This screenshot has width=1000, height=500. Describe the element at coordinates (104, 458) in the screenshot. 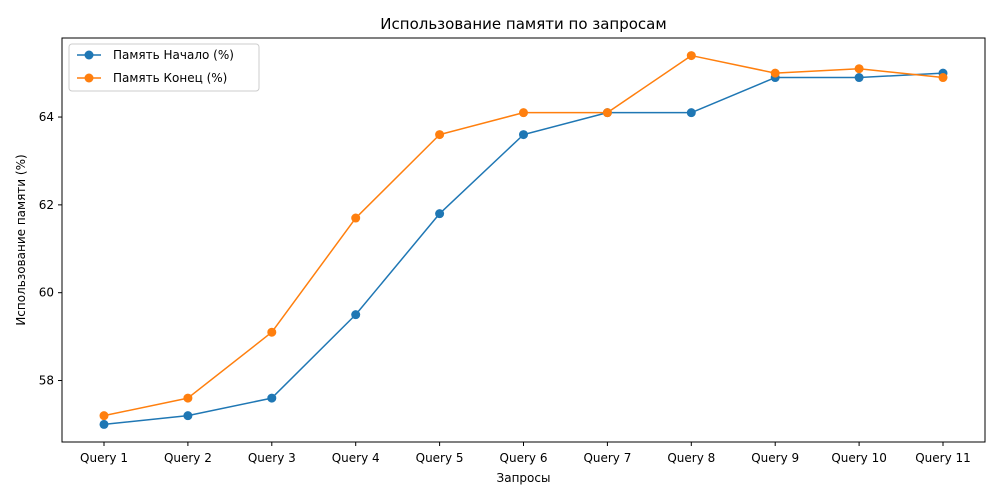

I see `x-tick-label: Query 1` at that location.